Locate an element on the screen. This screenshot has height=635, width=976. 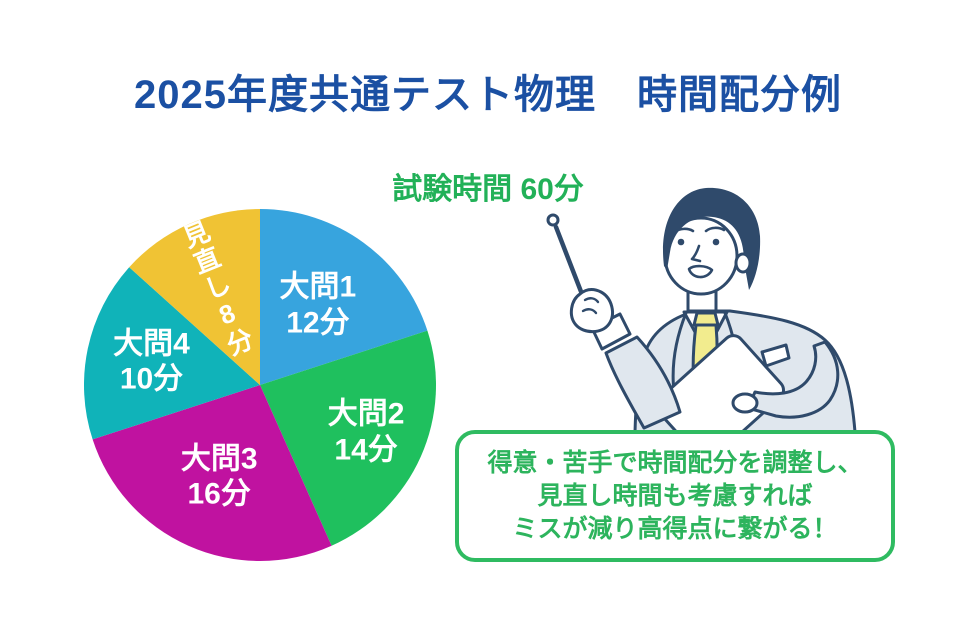
teacher-ear is located at coordinates (743, 263).